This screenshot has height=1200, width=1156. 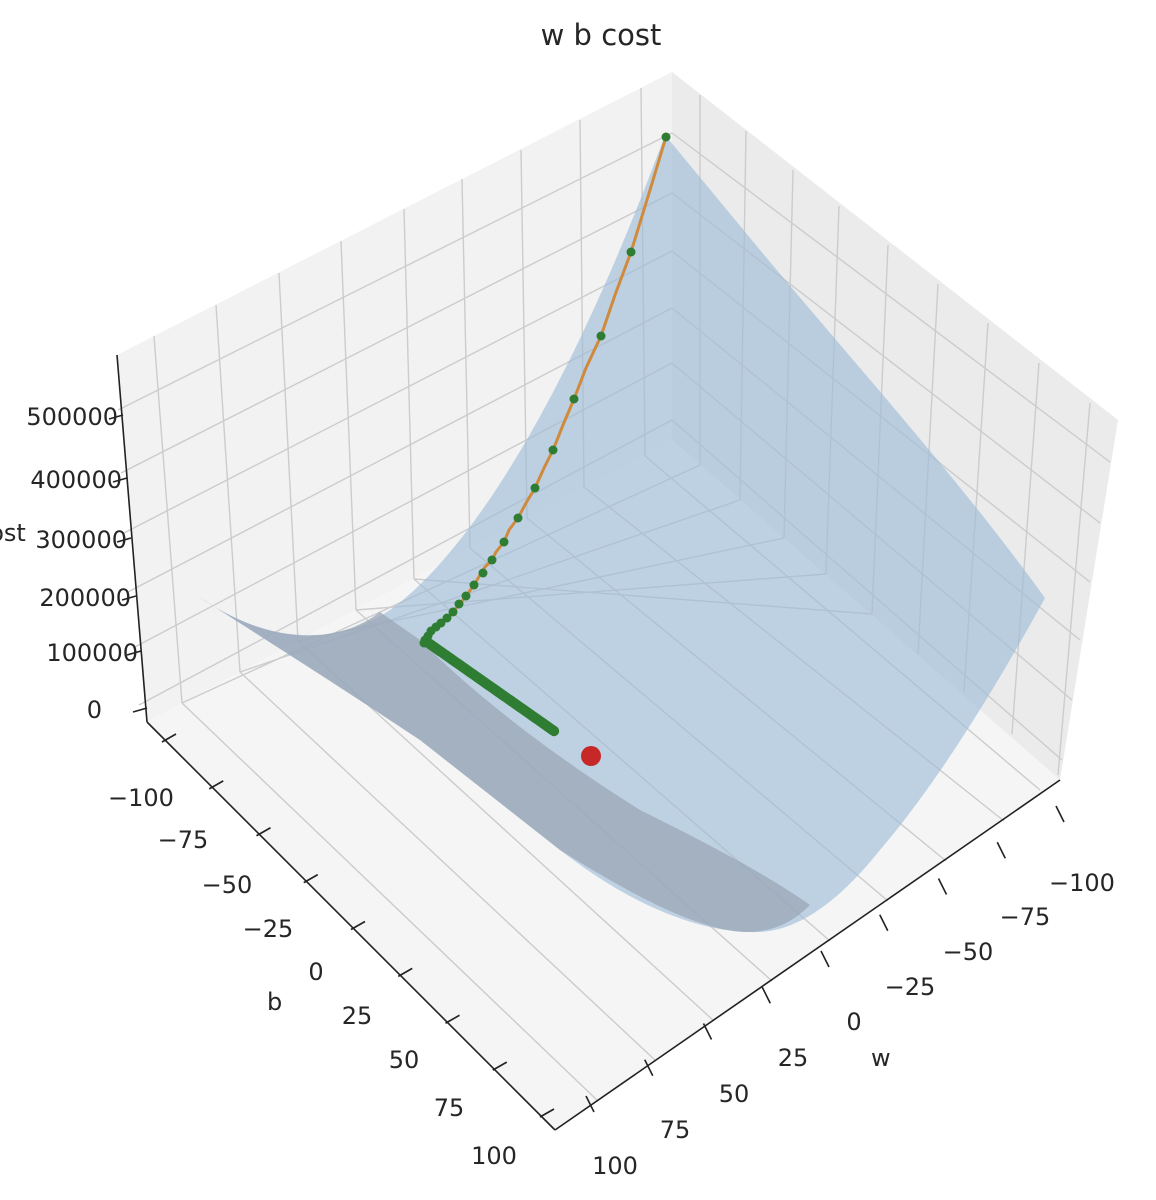 What do you see at coordinates (81, 540) in the screenshot?
I see `z-tick-label: 300000` at bounding box center [81, 540].